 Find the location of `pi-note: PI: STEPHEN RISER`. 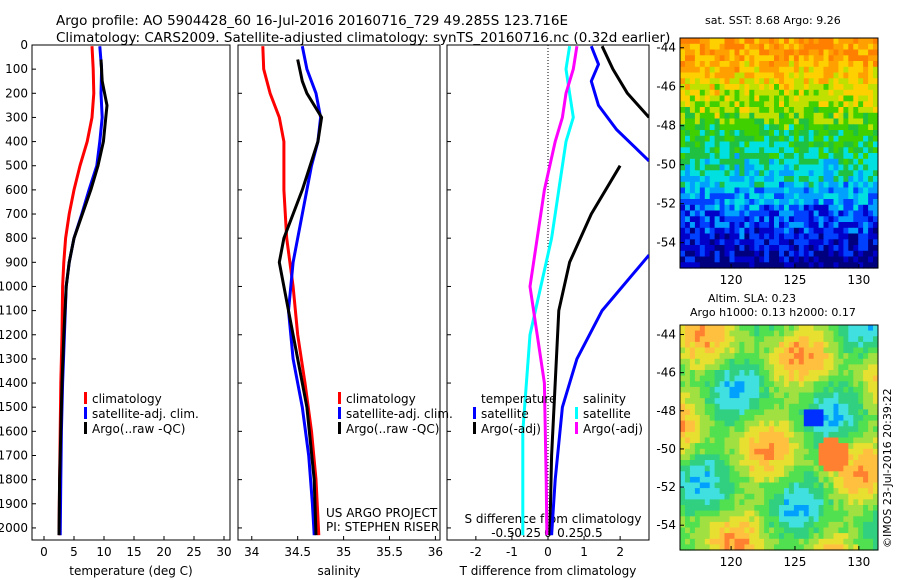

pi-note: PI: STEPHEN RISER is located at coordinates (382, 527).